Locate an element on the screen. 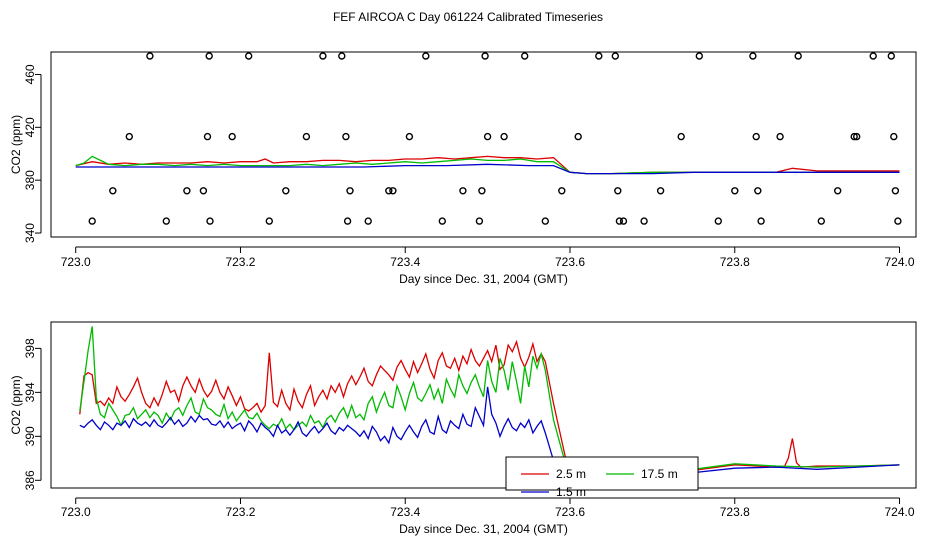  legend-box is located at coordinates (602, 473).